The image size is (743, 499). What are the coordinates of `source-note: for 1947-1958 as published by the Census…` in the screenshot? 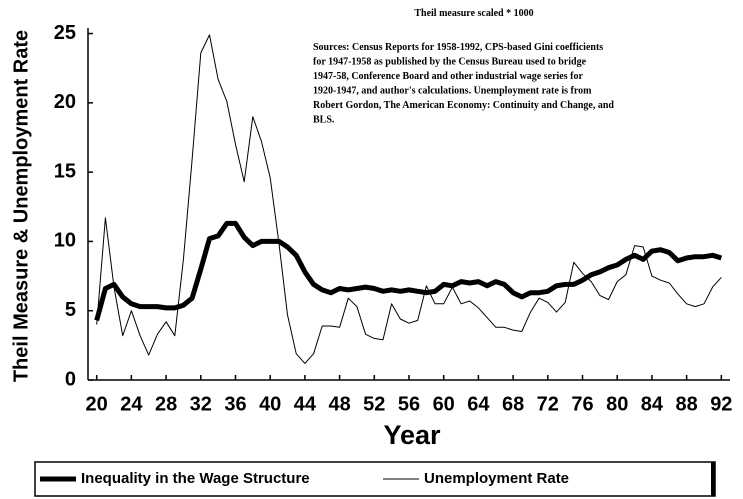 It's located at (450, 62).